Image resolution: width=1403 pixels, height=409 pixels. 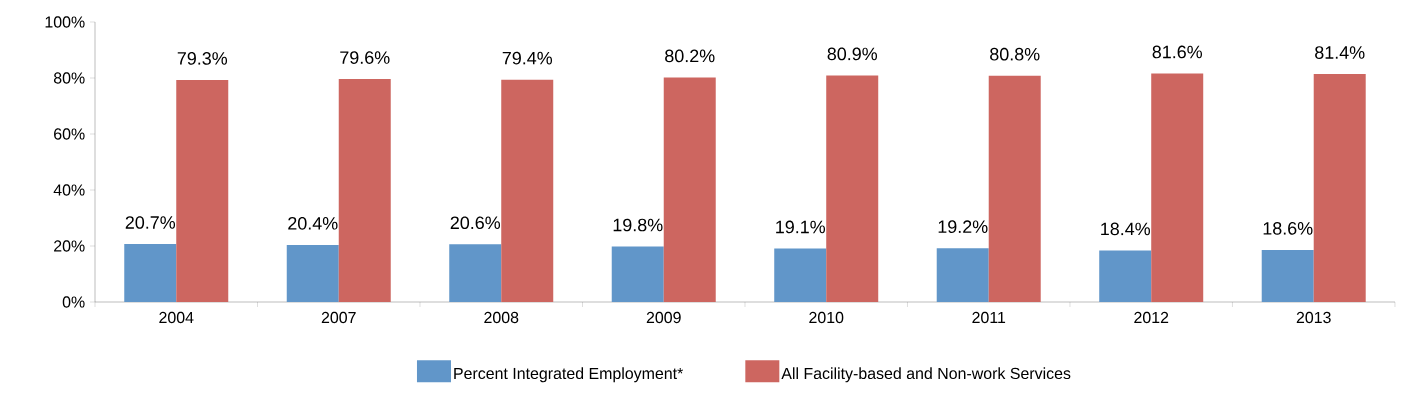 I want to click on data-label: 79.6%, so click(x=365, y=57).